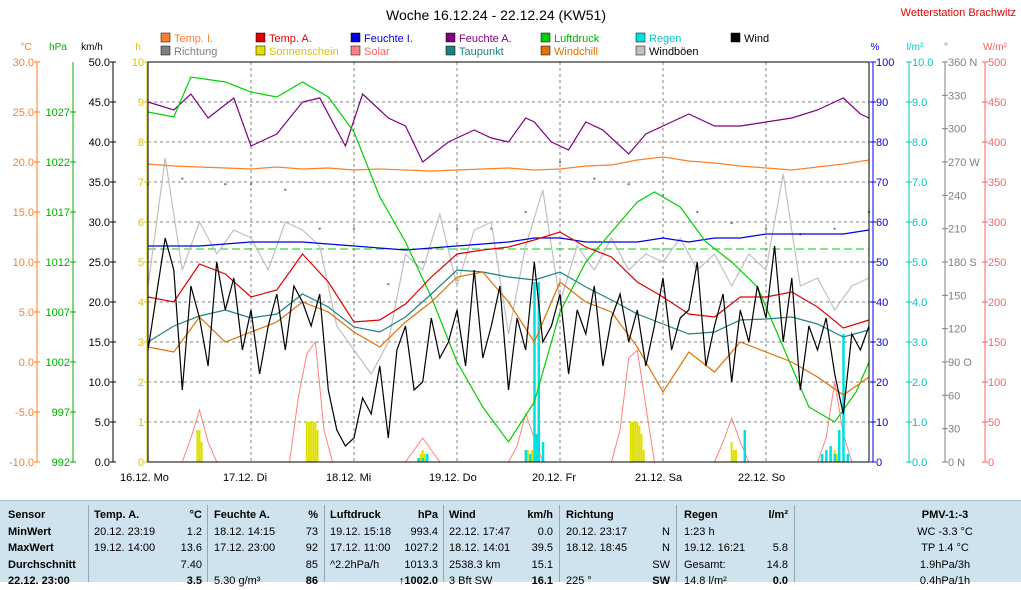  Describe the element at coordinates (141, 343) in the screenshot. I see `axis-tick-label-hours: 3` at that location.